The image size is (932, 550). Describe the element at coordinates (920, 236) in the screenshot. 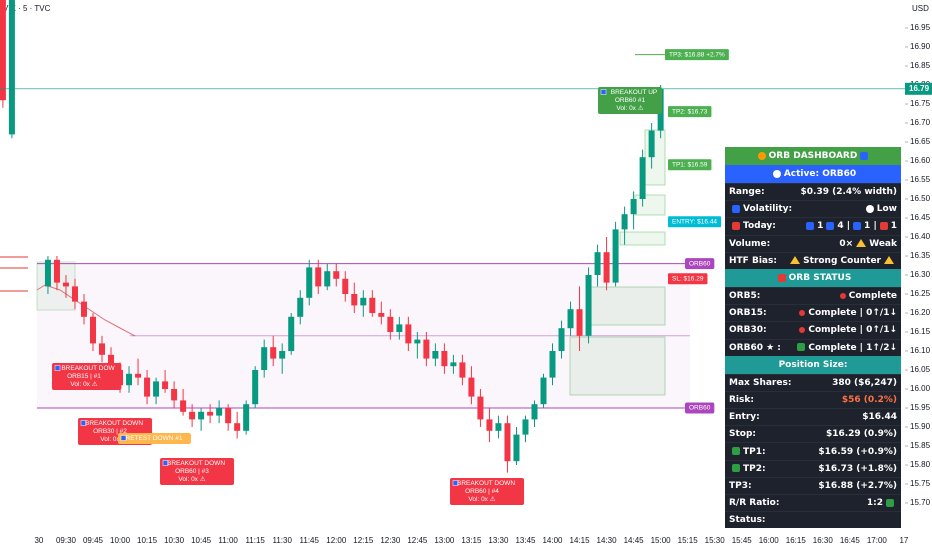

I see `y-tick-label: 16.40` at that location.